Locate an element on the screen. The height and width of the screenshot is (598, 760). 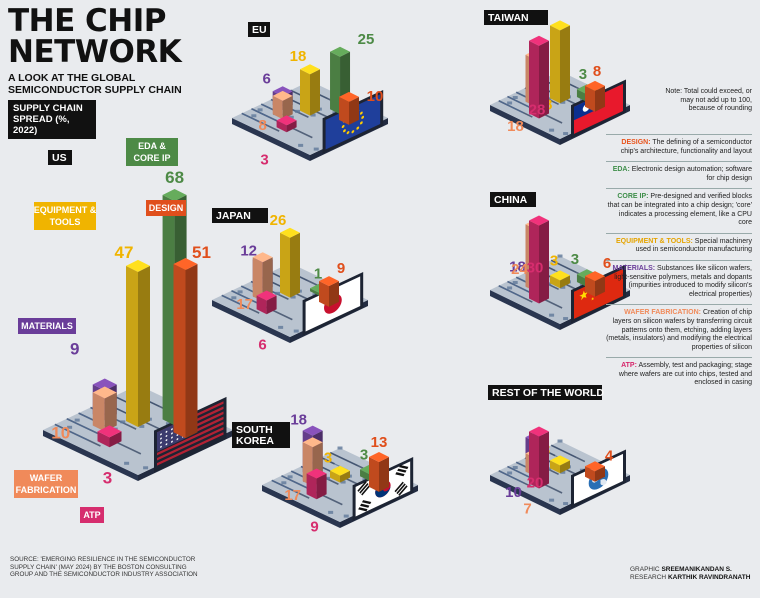
page-title: THE CHIP NETWORK is located at coordinates (95, 35).